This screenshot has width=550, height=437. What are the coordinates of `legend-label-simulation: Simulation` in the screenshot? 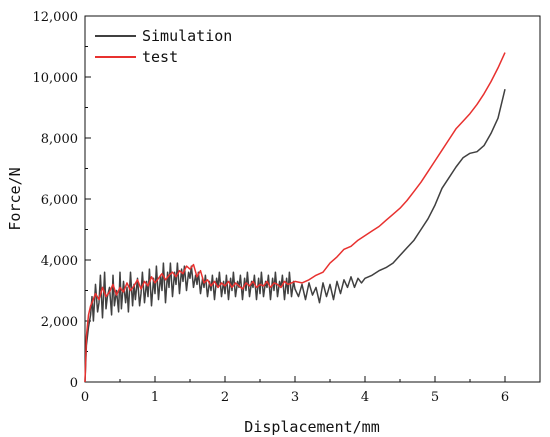 It's located at (187, 36).